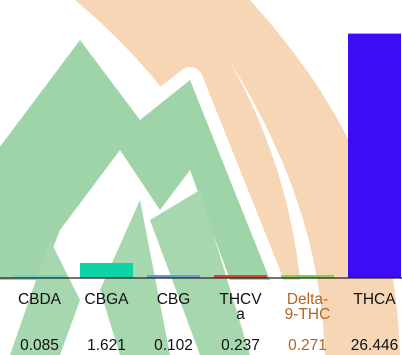 Image resolution: width=402 pixels, height=355 pixels. Describe the element at coordinates (39, 276) in the screenshot. I see `bar-cbda` at that location.